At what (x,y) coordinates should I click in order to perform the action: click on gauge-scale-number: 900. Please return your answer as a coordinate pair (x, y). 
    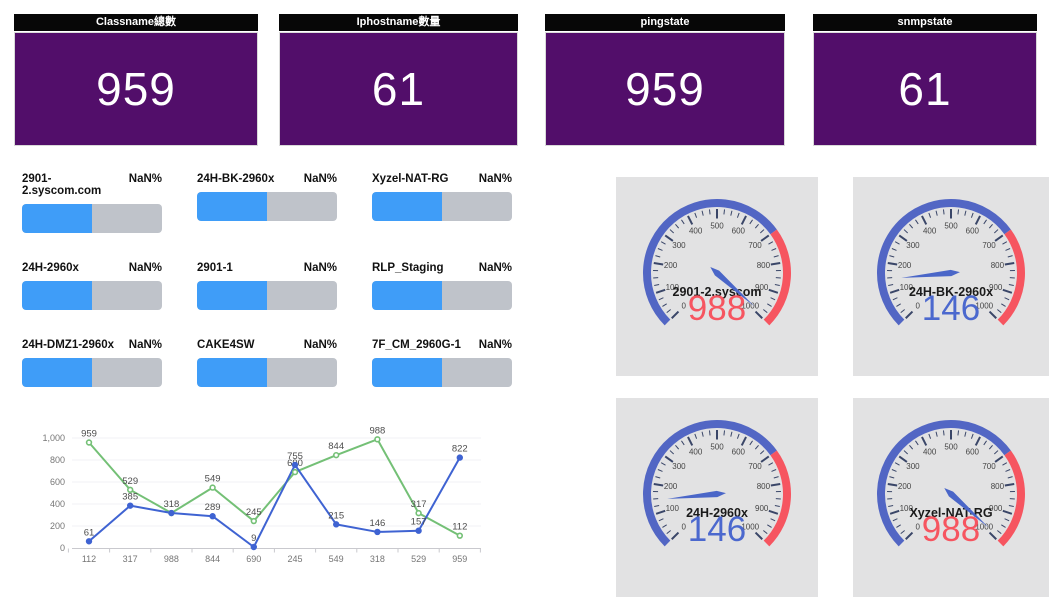
    Looking at the image, I should click on (762, 508).